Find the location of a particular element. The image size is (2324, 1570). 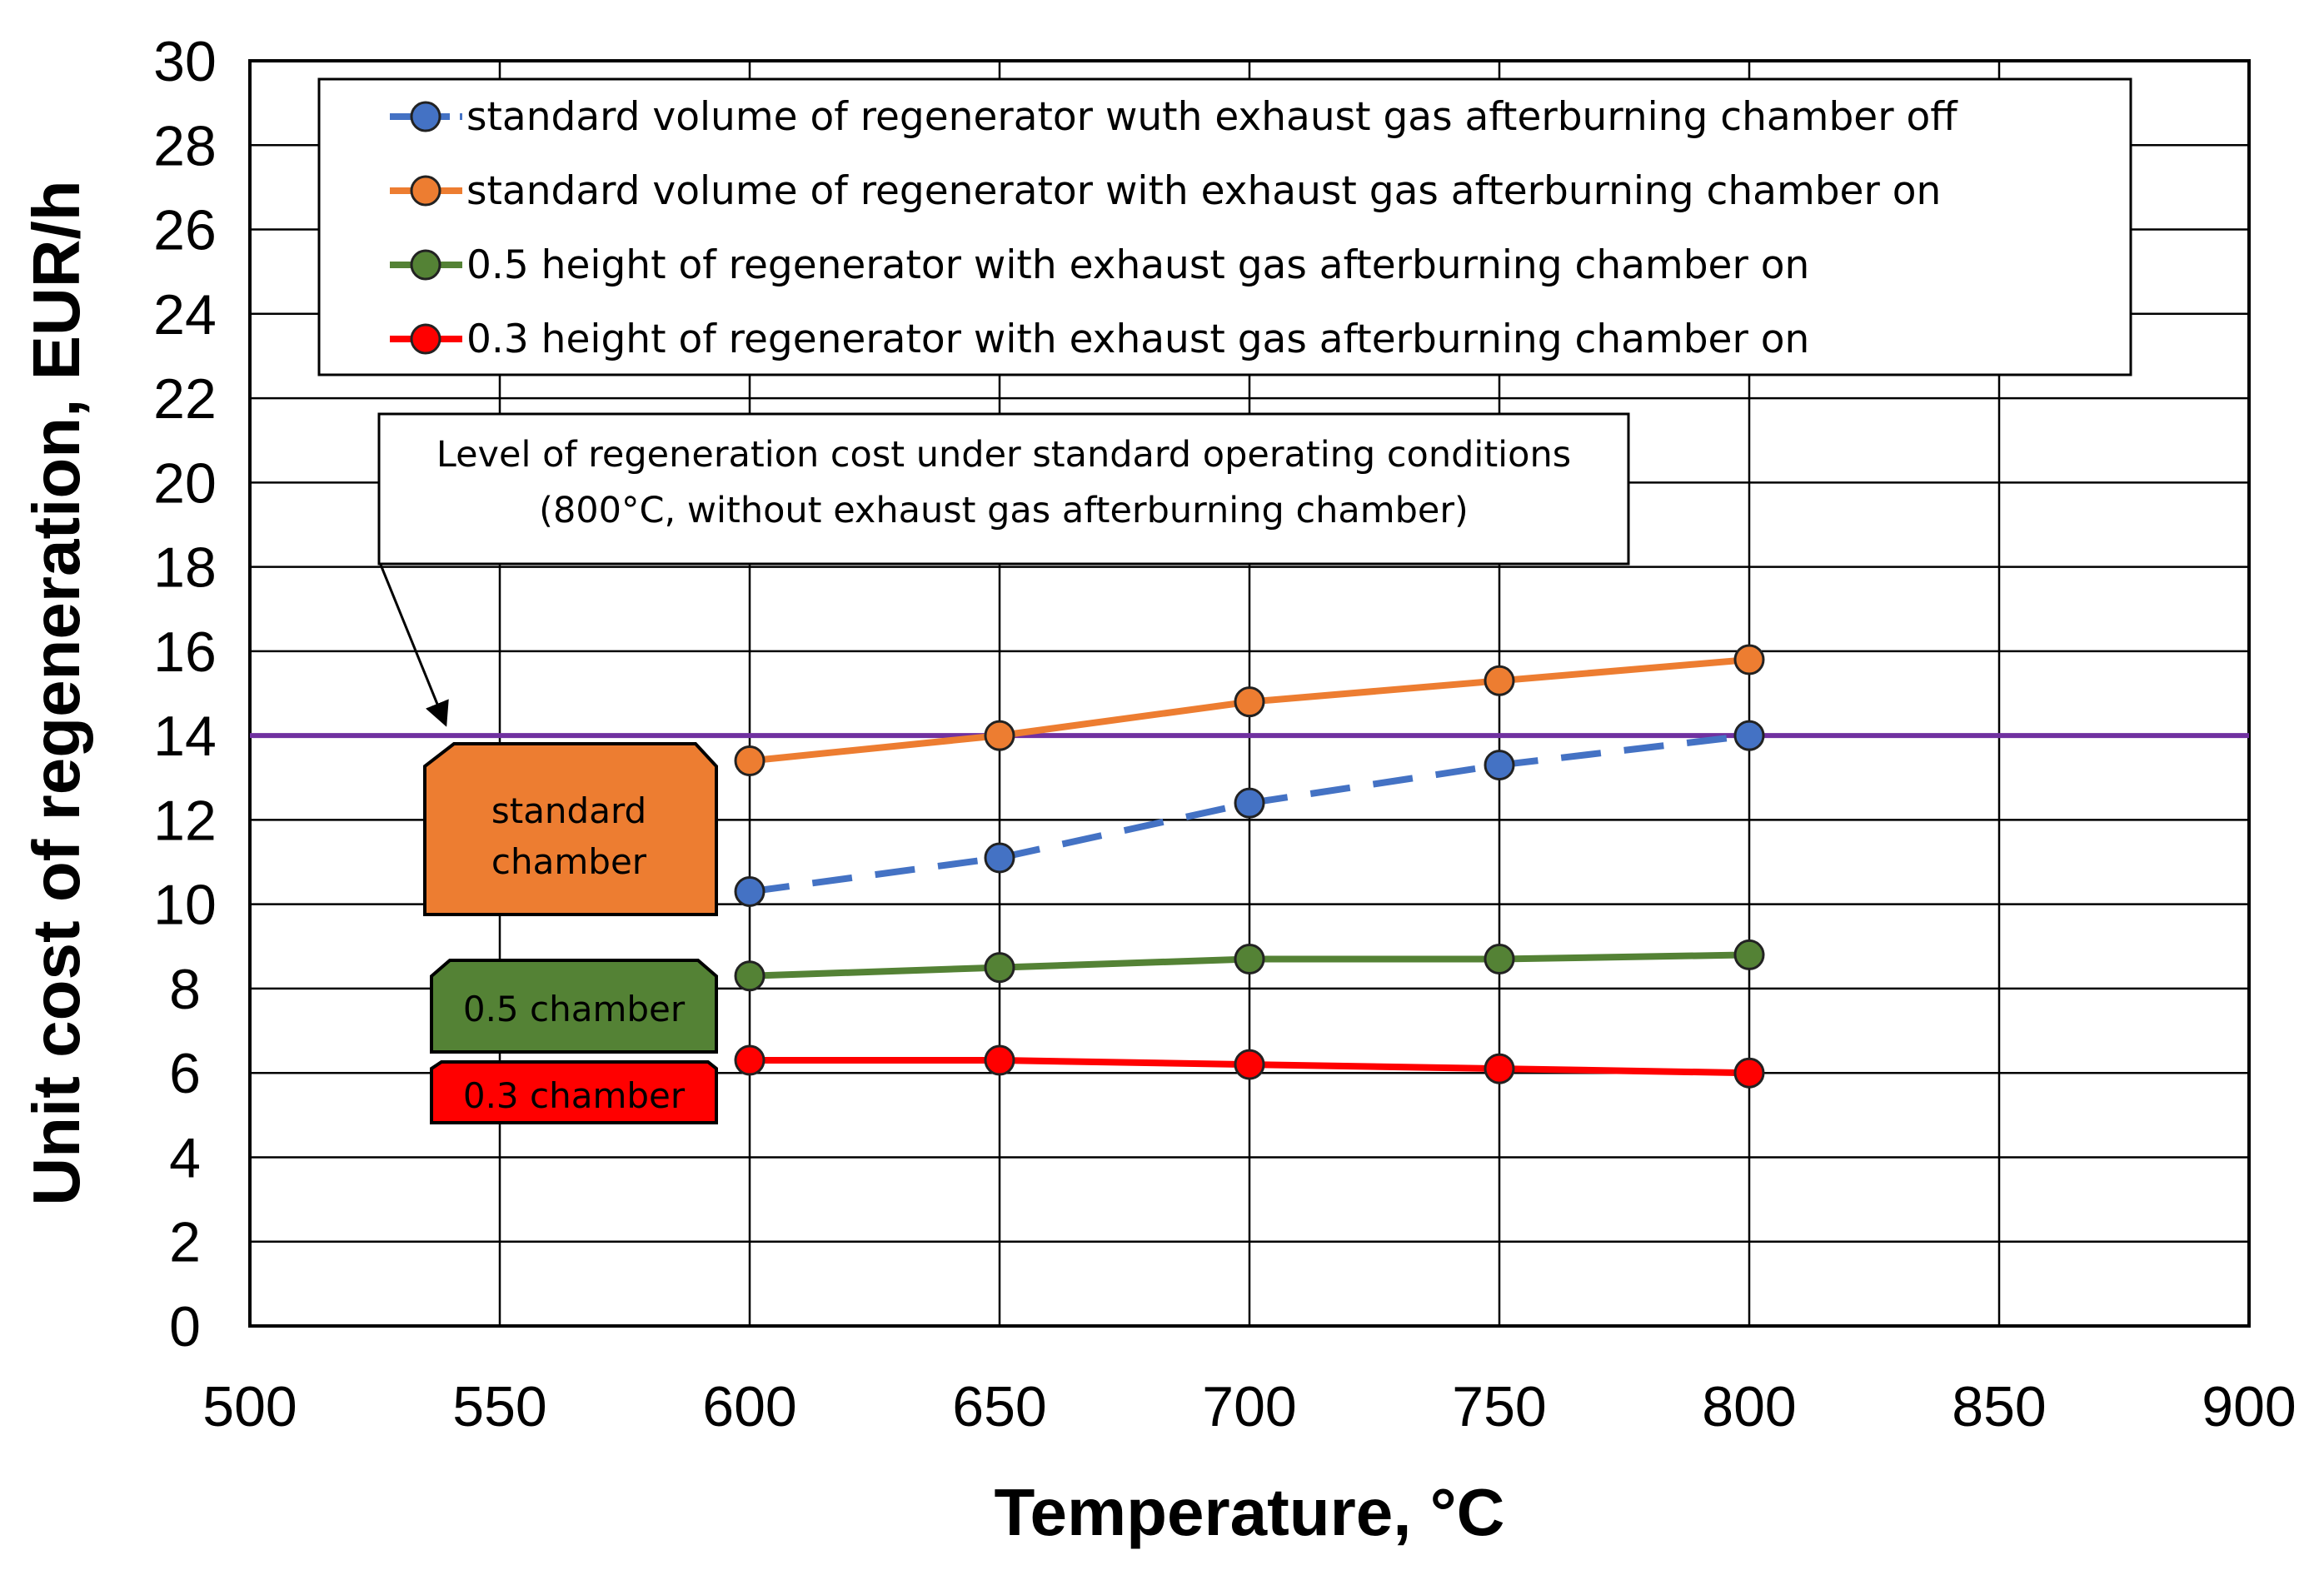

y-tick-label: 8 is located at coordinates (185, 990).